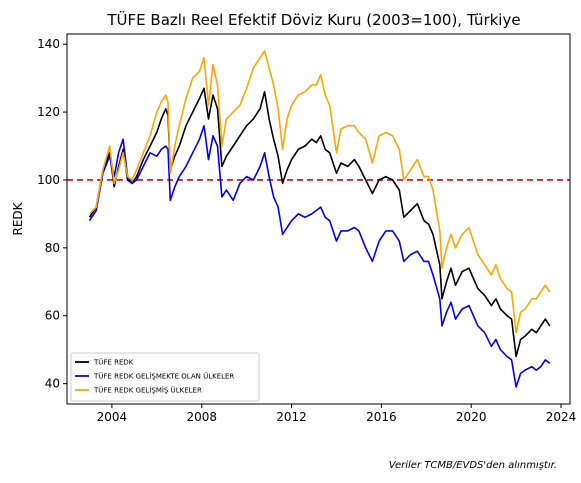 The height and width of the screenshot is (483, 581). I want to click on x-tick-label: 2004, so click(112, 417).